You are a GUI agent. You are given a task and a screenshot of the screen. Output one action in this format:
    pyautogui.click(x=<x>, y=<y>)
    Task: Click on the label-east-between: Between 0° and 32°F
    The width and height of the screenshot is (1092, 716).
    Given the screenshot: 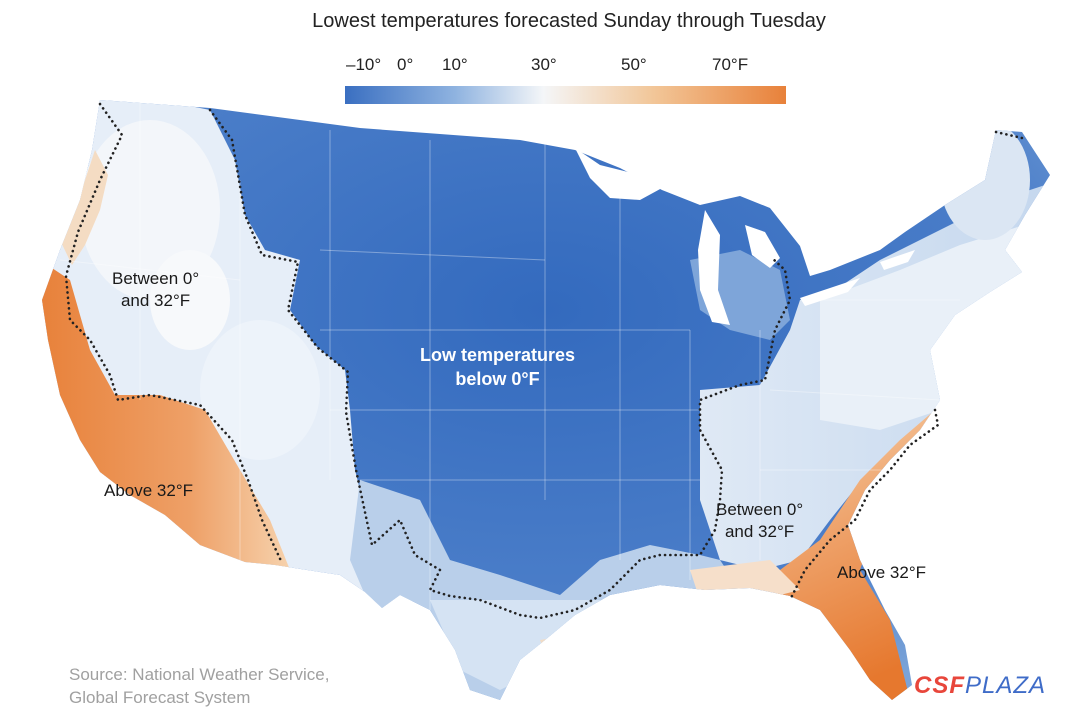 What is the action you would take?
    pyautogui.click(x=759, y=521)
    